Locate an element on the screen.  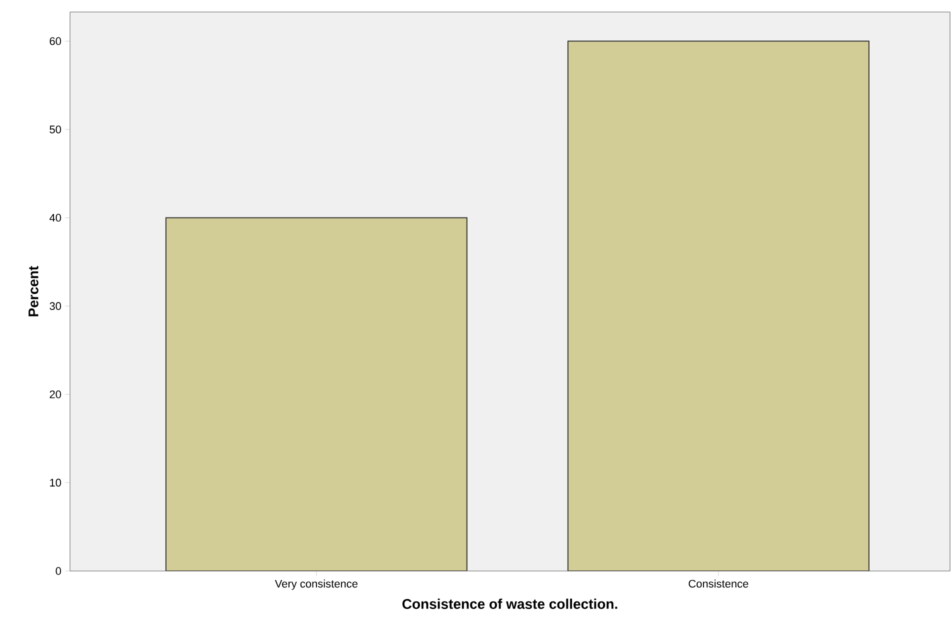
y-tick-label: 50 is located at coordinates (56, 130).